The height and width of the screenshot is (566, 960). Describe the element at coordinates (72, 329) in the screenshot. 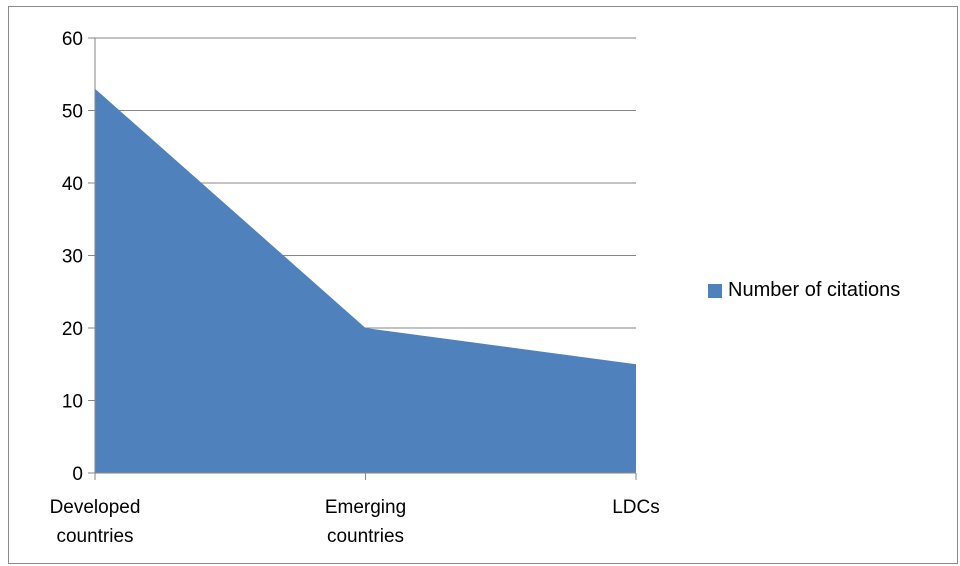

I see `y-tick-label-2: 20` at that location.